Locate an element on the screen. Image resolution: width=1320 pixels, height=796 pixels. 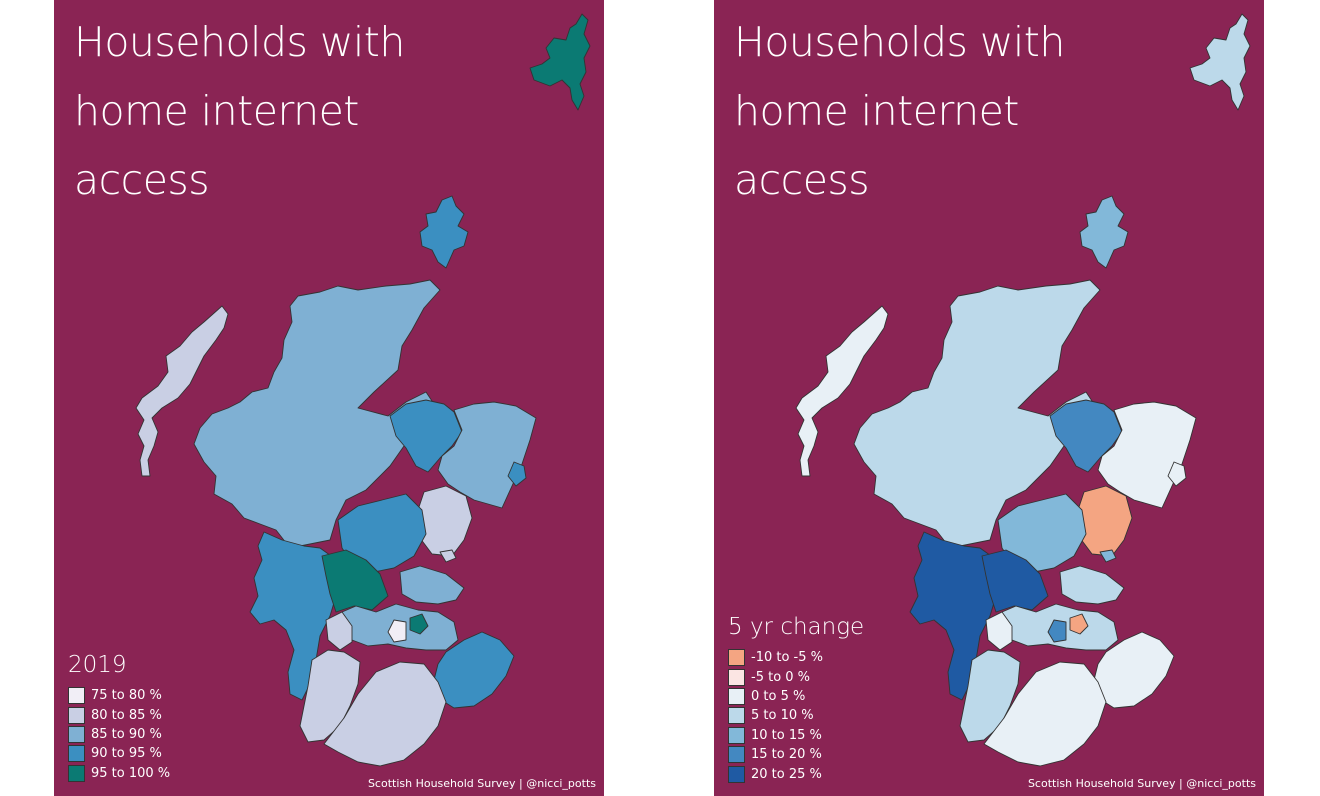
legend-label: 20 to 25 % is located at coordinates (786, 774).